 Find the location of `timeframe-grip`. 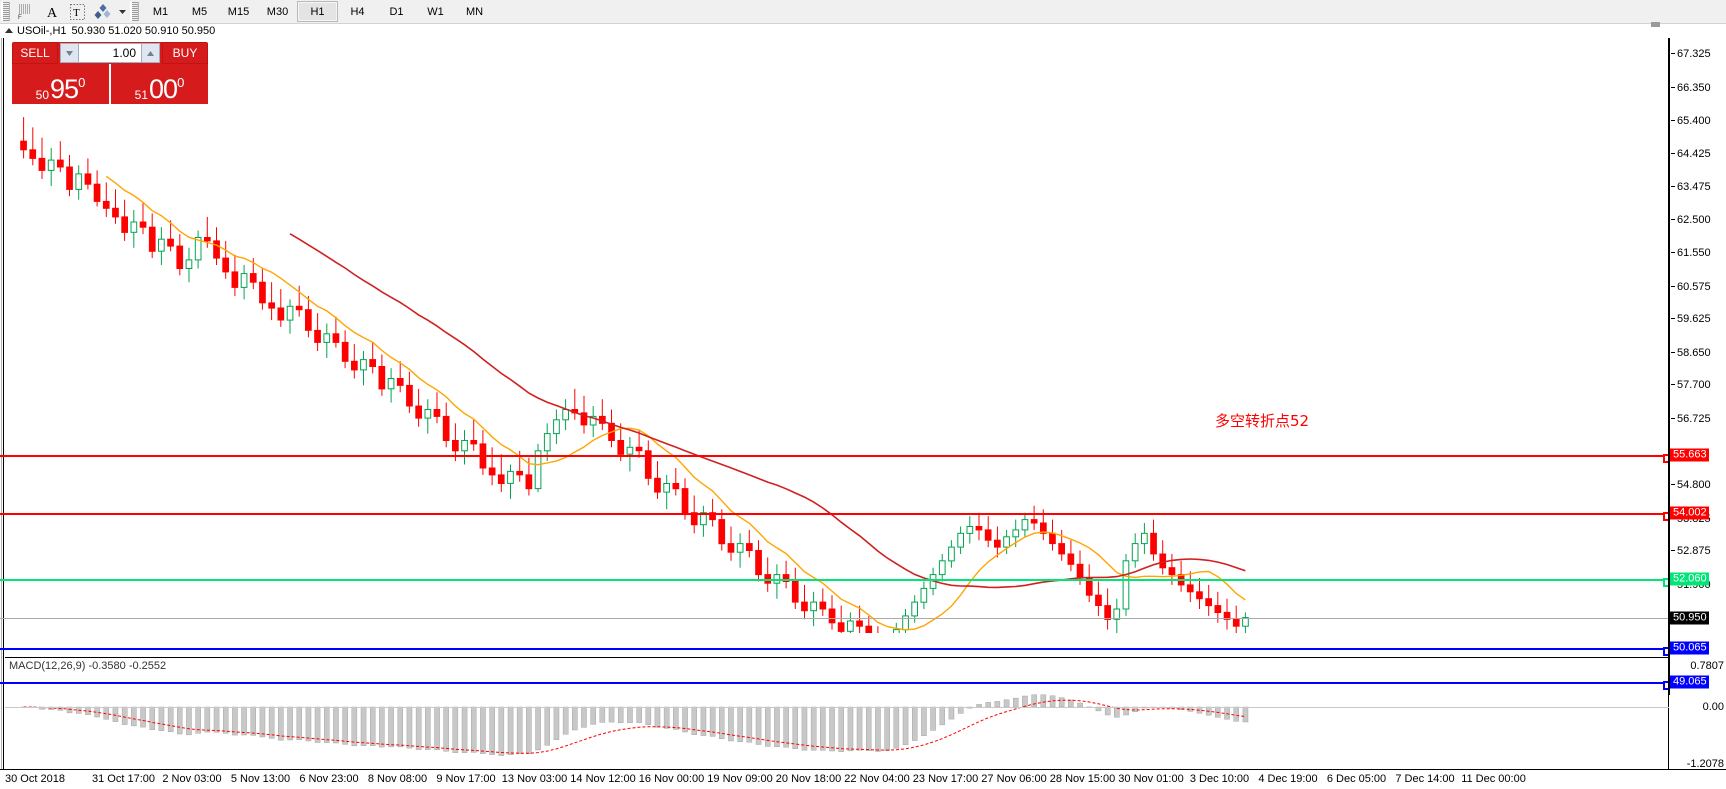

timeframe-grip is located at coordinates (134, 11).